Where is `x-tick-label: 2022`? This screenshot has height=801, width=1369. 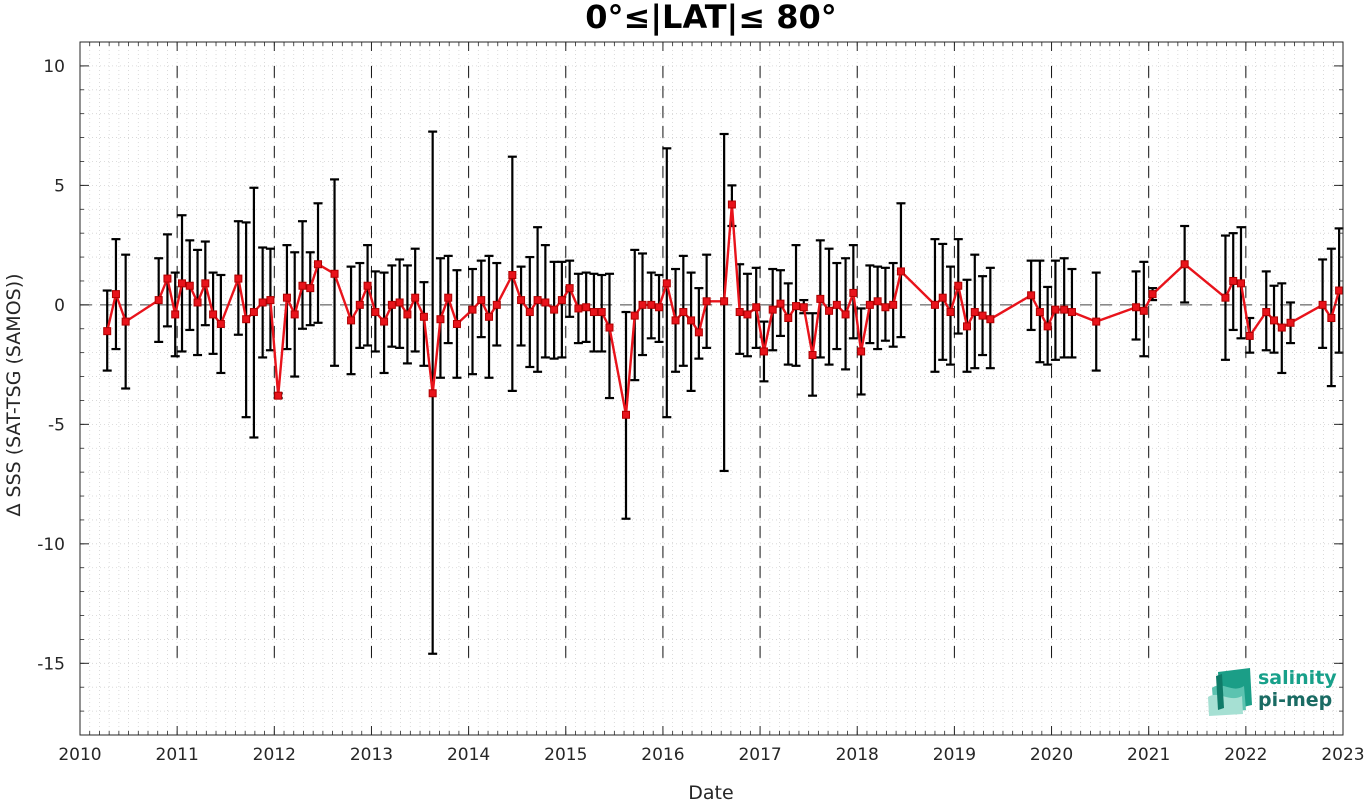
x-tick-label: 2022 is located at coordinates (1245, 755).